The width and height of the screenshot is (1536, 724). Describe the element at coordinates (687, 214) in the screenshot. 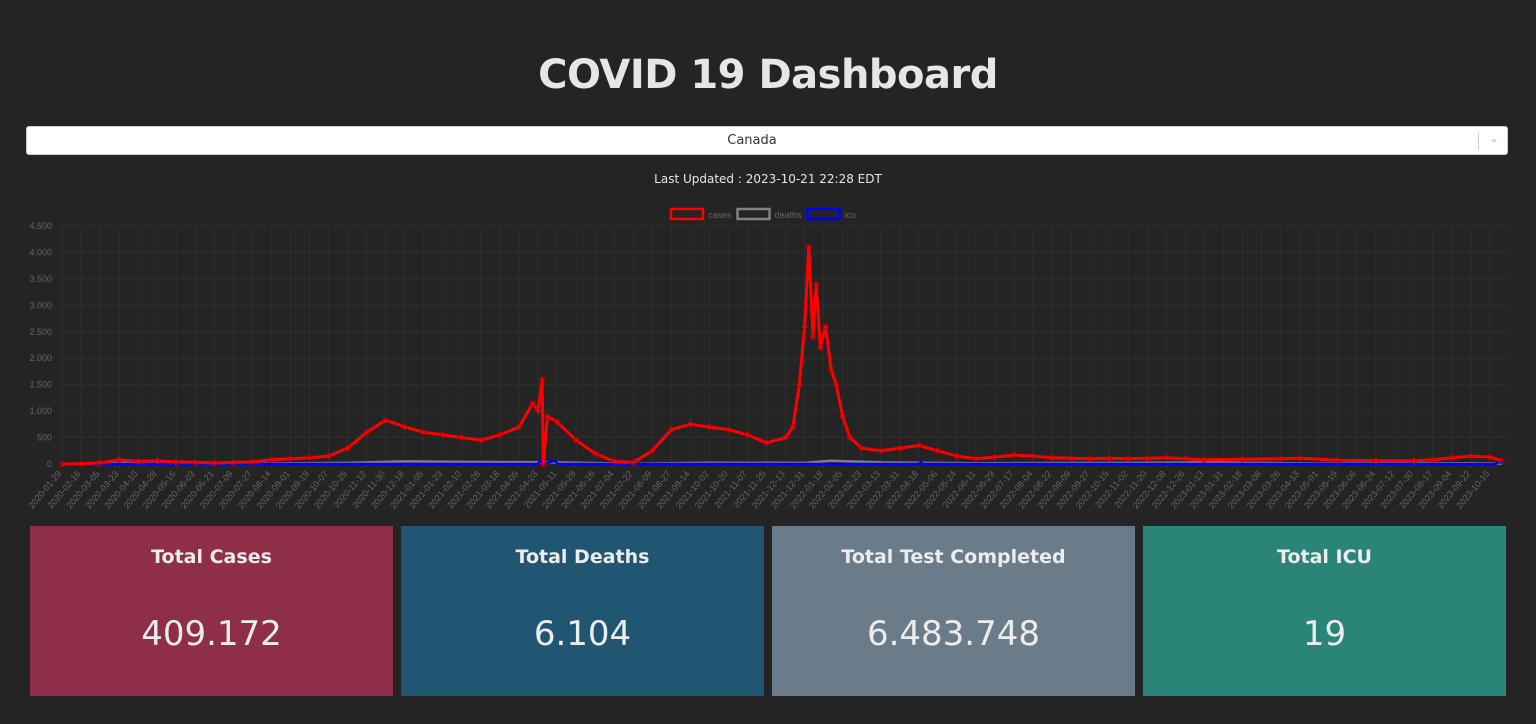

I see `cases-legend-swatch` at that location.